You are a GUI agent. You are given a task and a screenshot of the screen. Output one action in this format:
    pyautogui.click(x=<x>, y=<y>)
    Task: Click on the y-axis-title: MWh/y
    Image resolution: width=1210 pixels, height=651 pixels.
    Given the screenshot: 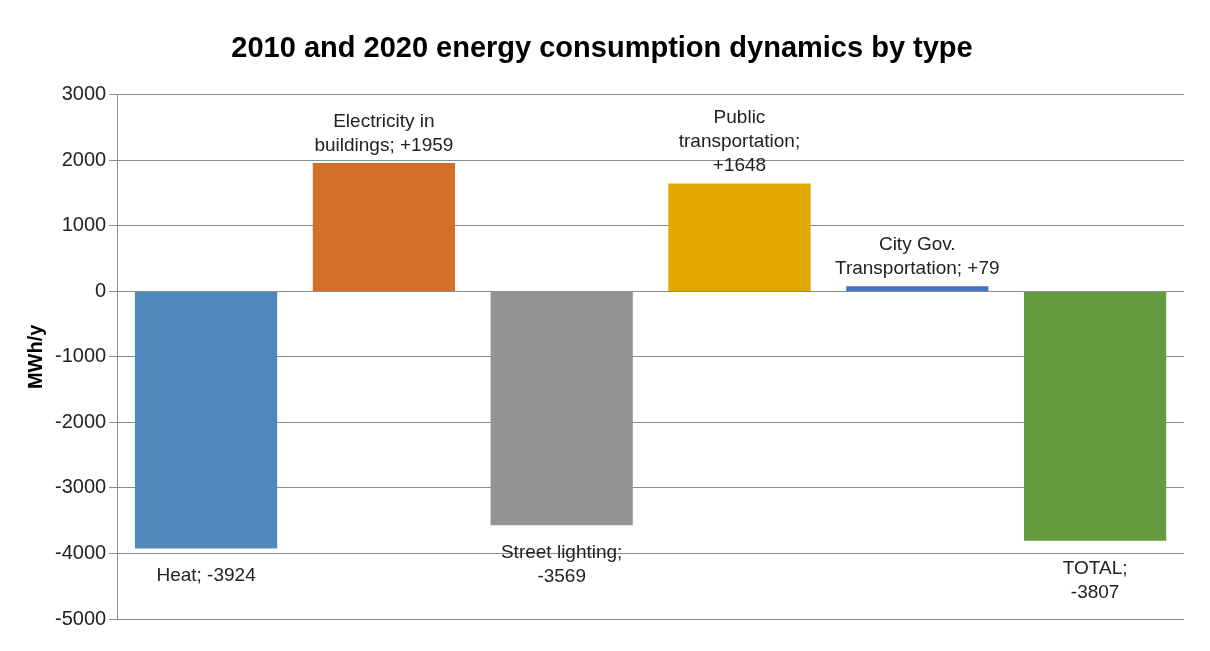 What is the action you would take?
    pyautogui.click(x=34, y=356)
    